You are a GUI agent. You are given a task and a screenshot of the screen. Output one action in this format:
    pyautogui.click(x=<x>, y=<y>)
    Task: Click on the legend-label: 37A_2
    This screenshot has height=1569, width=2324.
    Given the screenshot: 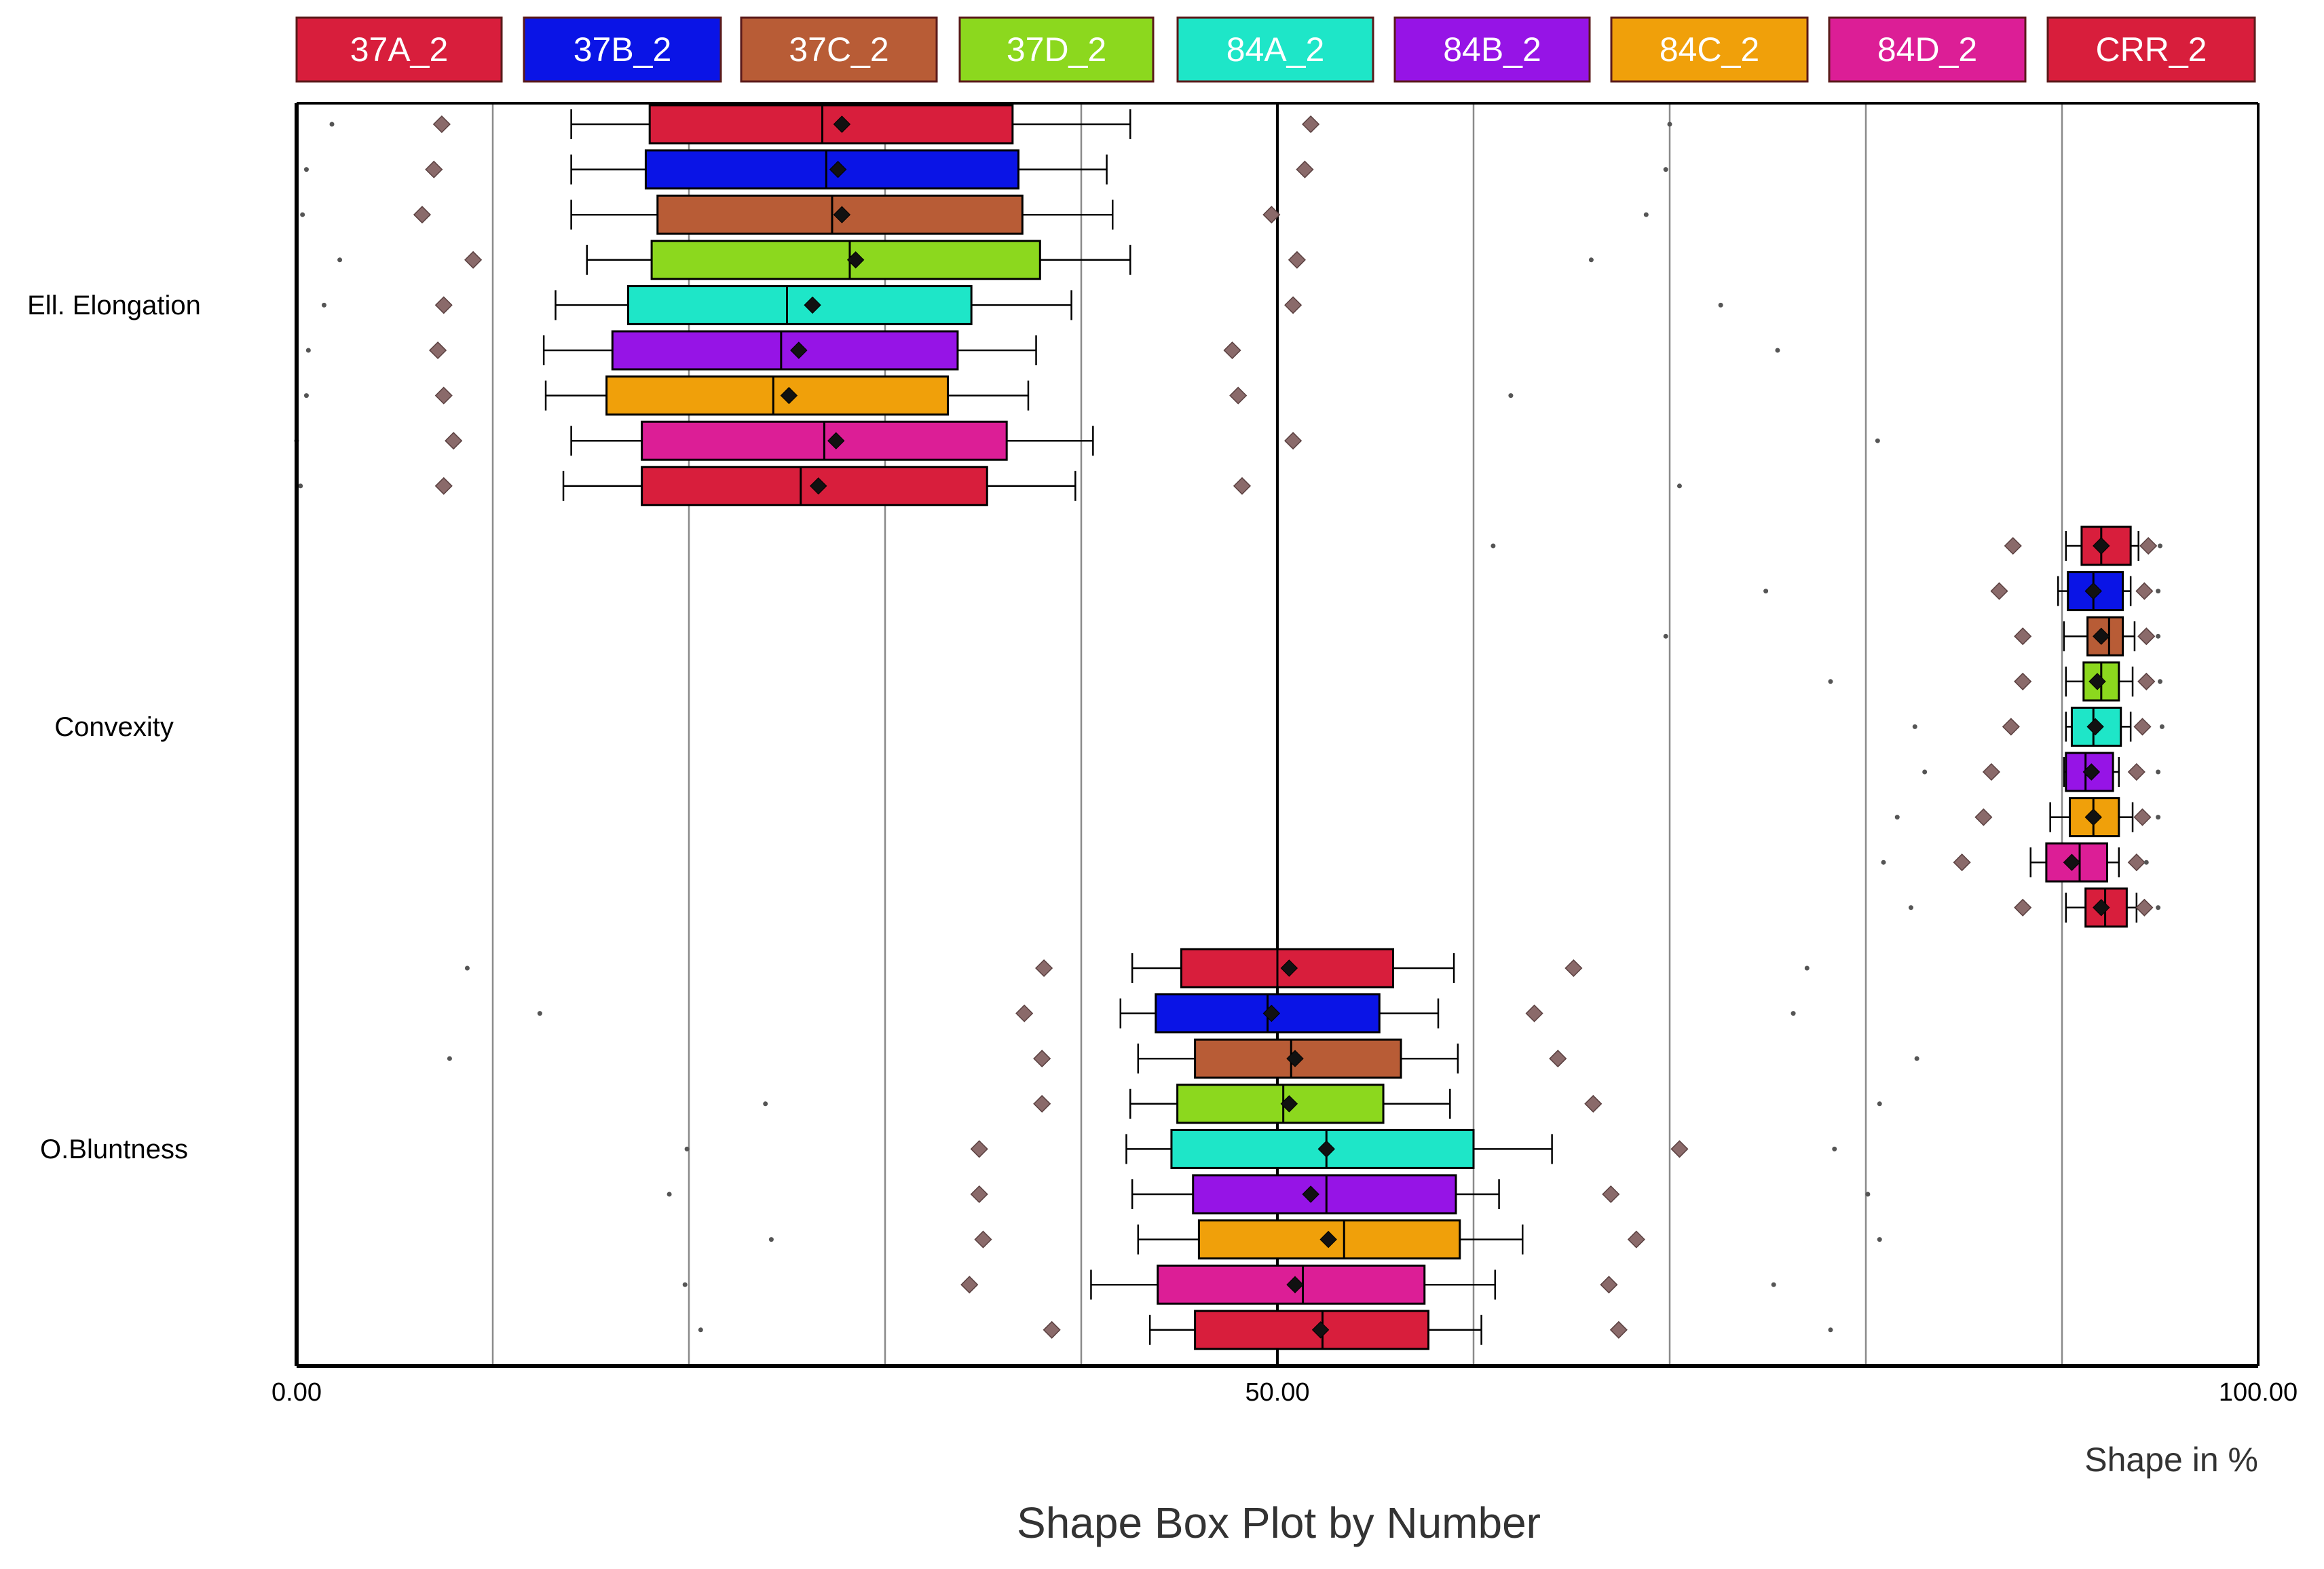 What is the action you would take?
    pyautogui.click(x=399, y=50)
    